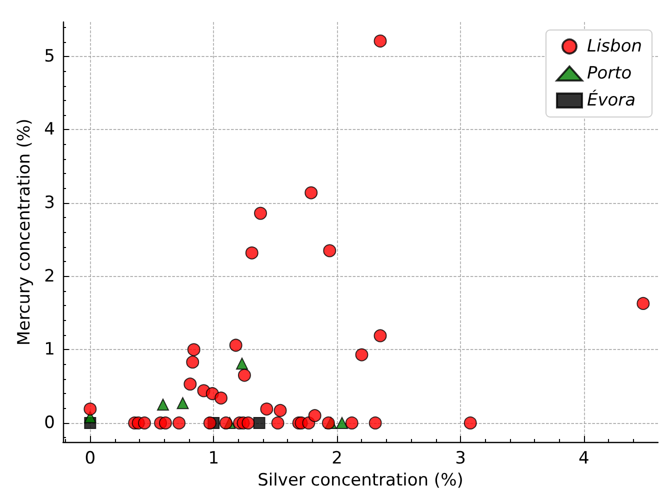 This screenshot has width=670, height=502. Describe the element at coordinates (90, 458) in the screenshot. I see `x-tick-label: 0` at that location.